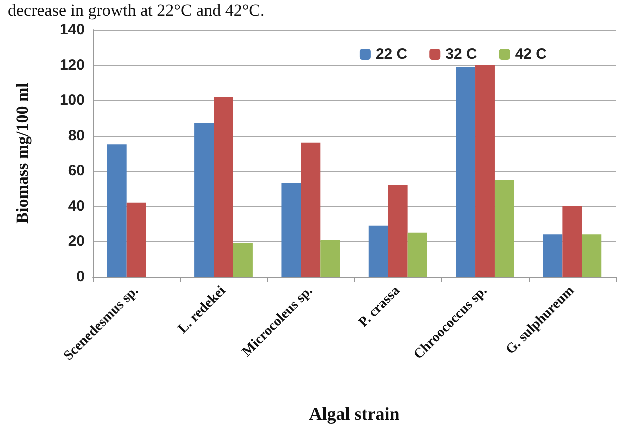 This screenshot has width=622, height=428. I want to click on y-tick-label: 20, so click(76, 241).